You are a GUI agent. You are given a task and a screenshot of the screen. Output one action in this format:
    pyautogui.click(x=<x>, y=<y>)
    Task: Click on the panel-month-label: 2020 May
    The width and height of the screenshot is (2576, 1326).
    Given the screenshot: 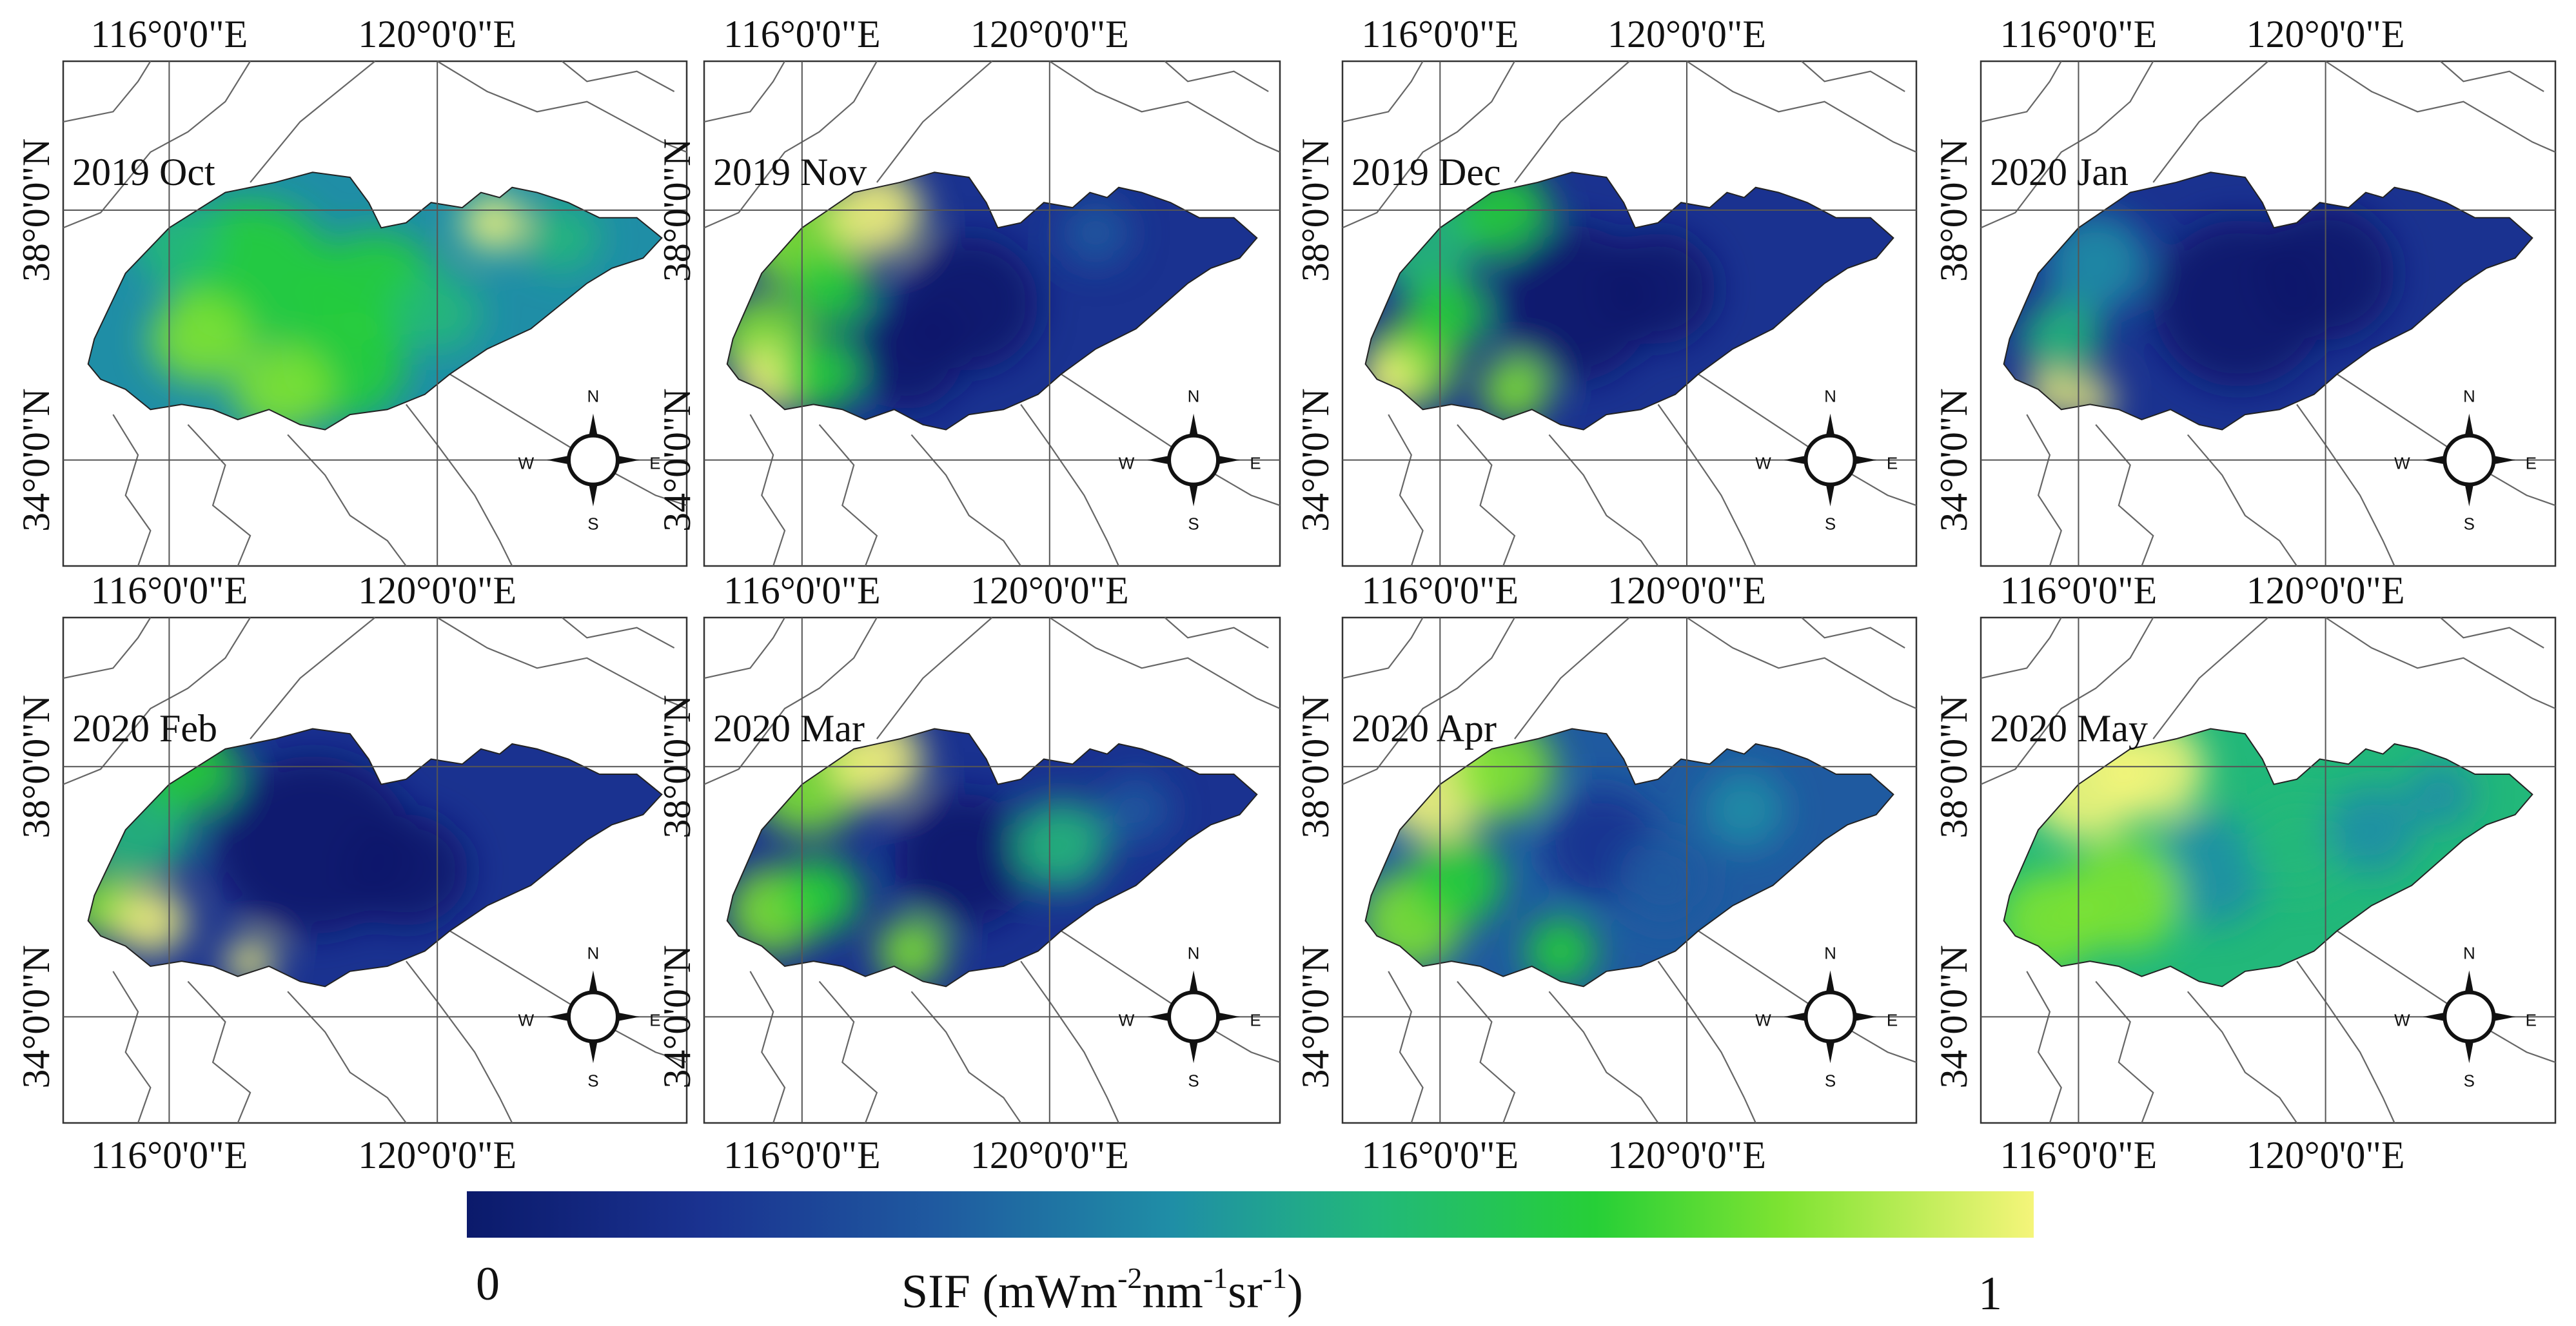 What is the action you would take?
    pyautogui.click(x=2069, y=728)
    